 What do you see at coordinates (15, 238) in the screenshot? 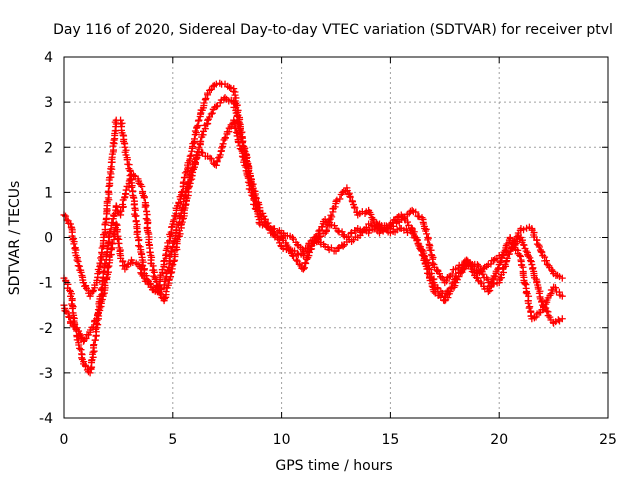
I see `y-axis-label: SDTVAR / TECUs` at bounding box center [15, 238].